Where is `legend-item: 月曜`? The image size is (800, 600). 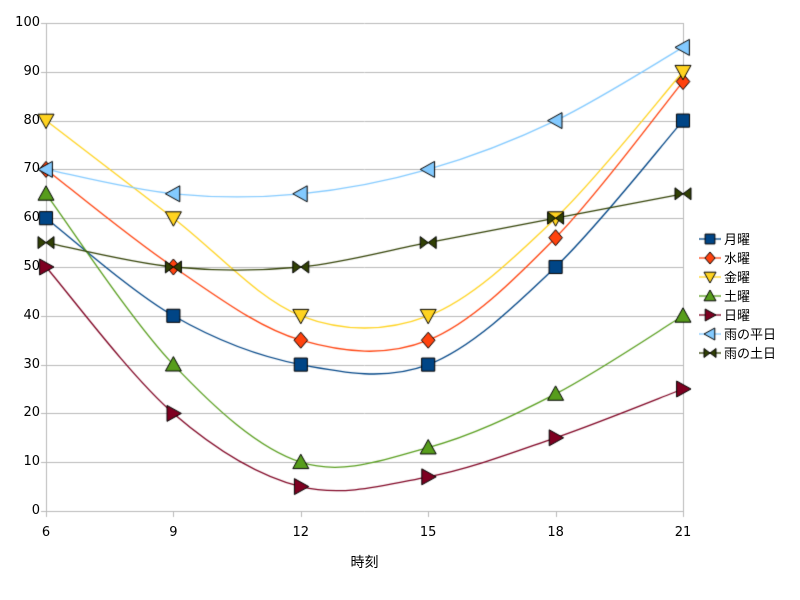 legend-item: 月曜 is located at coordinates (737, 238).